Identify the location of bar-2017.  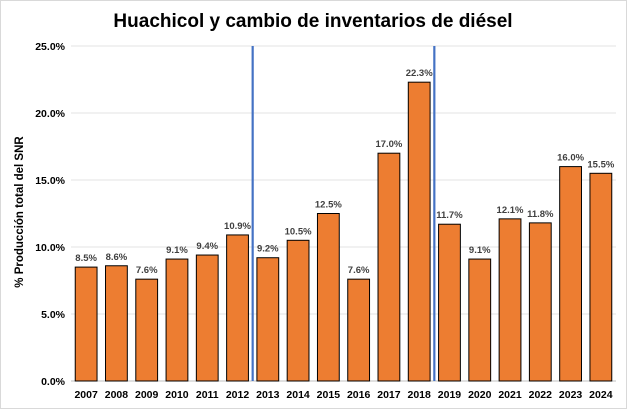
(389, 267).